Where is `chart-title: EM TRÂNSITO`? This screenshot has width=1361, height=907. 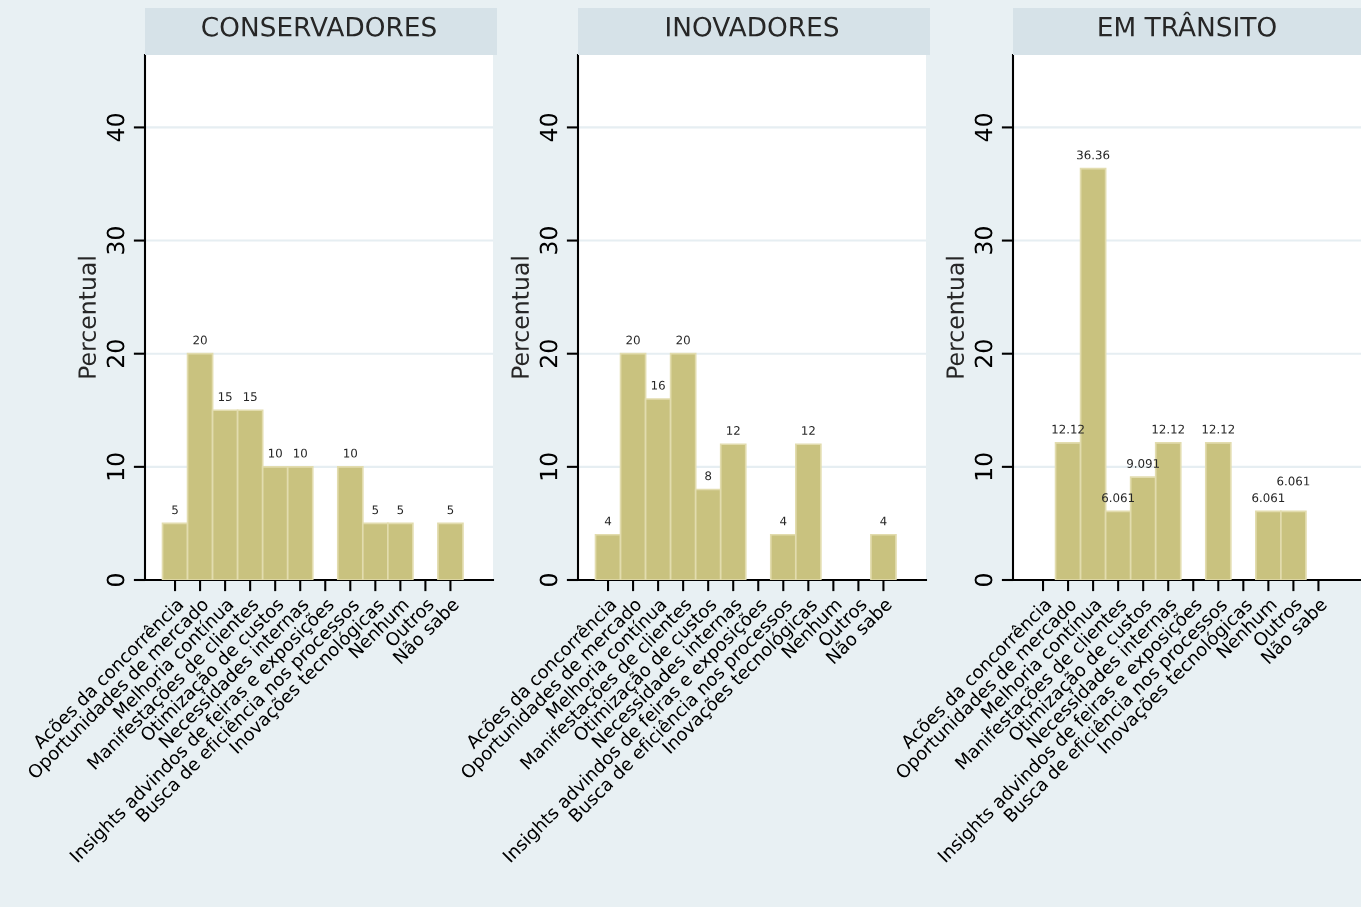
chart-title: EM TRÂNSITO is located at coordinates (1187, 24).